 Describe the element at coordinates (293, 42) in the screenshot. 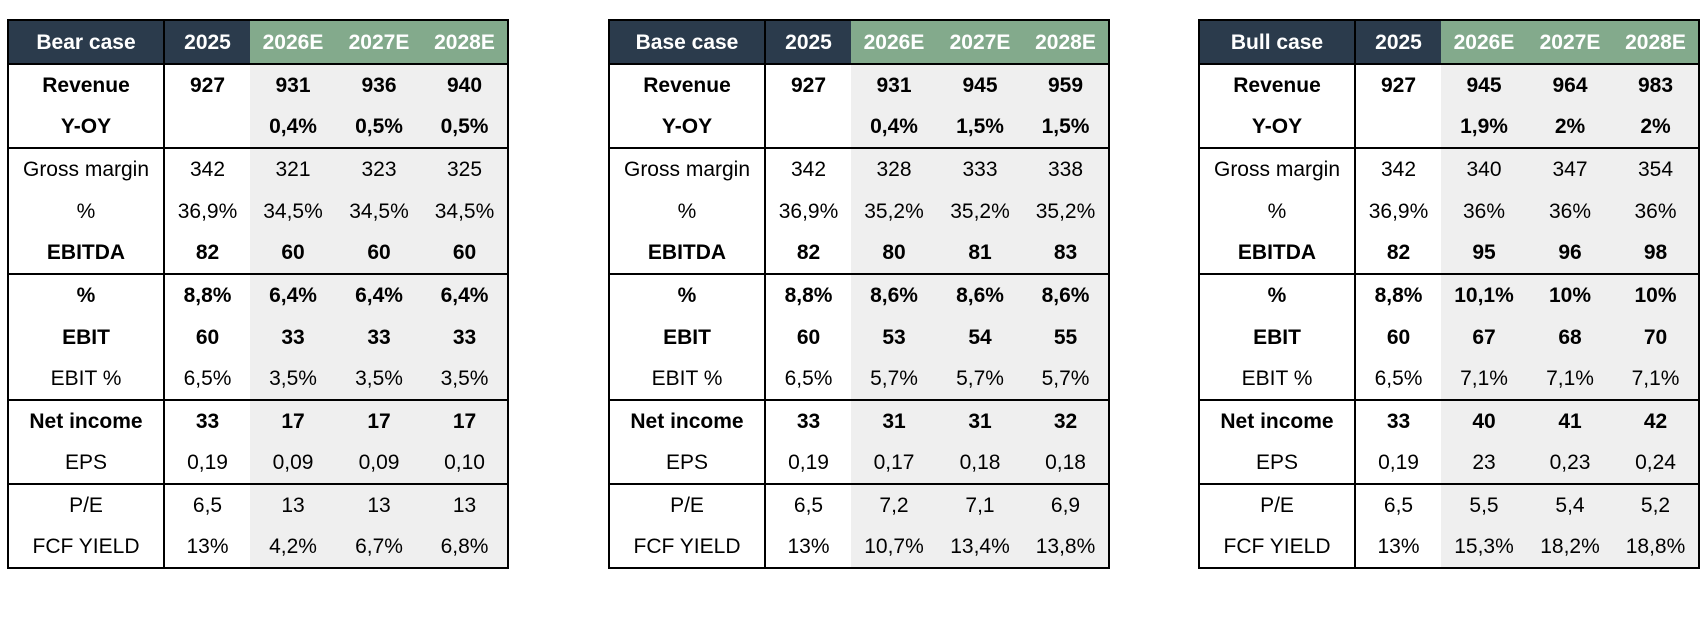

I see `year-header-cell: 2026E` at that location.